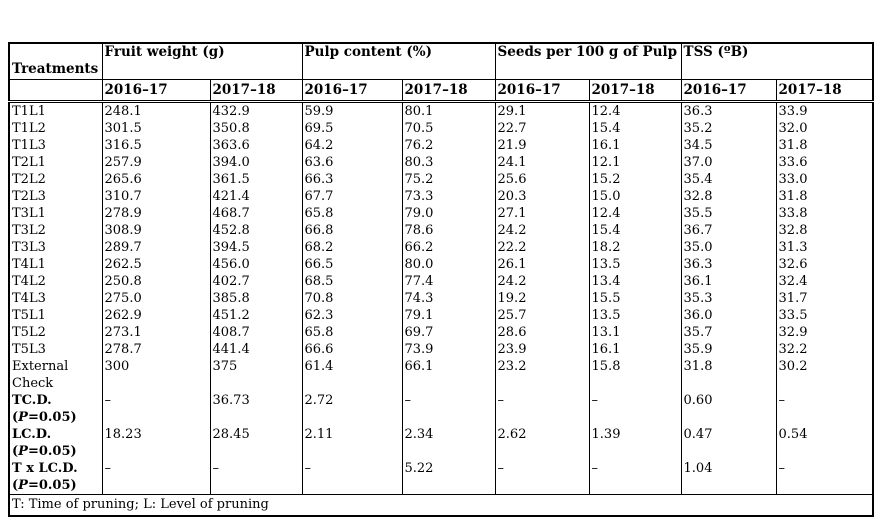  Describe the element at coordinates (824, 375) in the screenshot. I see `cell: 30.2` at that location.